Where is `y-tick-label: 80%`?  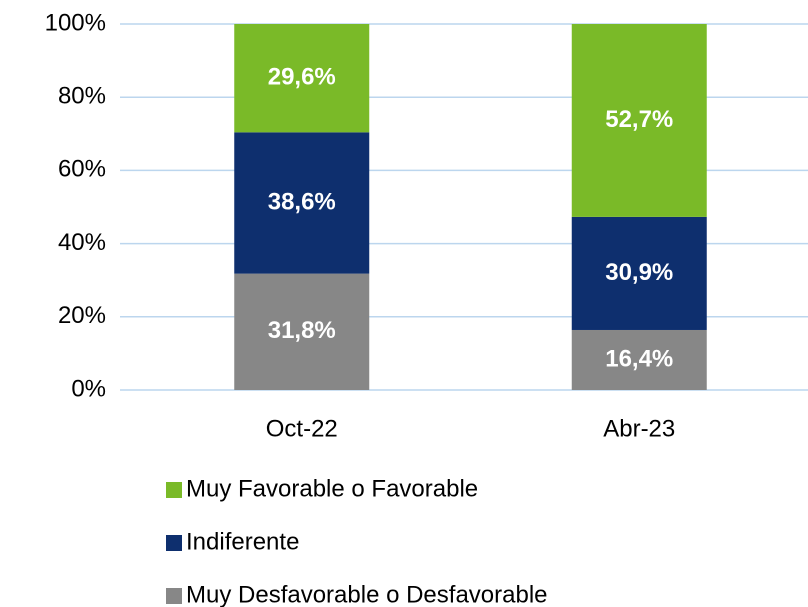 y-tick-label: 80% is located at coordinates (82, 96).